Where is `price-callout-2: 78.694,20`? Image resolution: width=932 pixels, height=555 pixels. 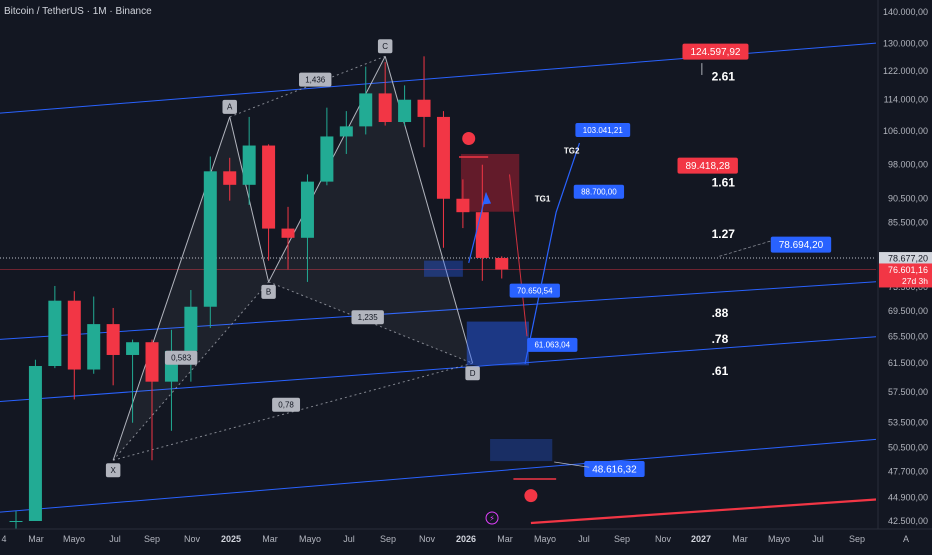
price-callout-2: 78.694,20 is located at coordinates (801, 244).